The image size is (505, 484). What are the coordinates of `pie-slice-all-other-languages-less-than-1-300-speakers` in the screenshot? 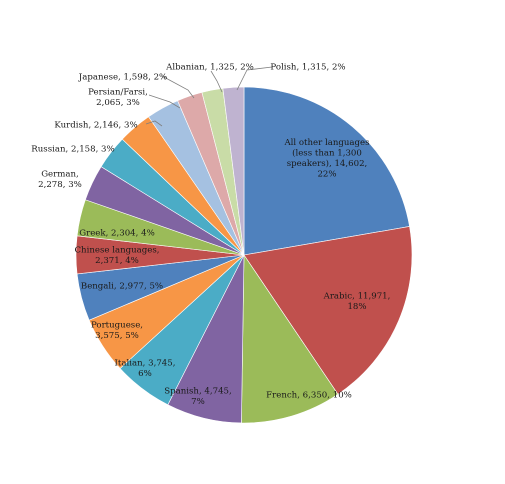 It's located at (326, 171).